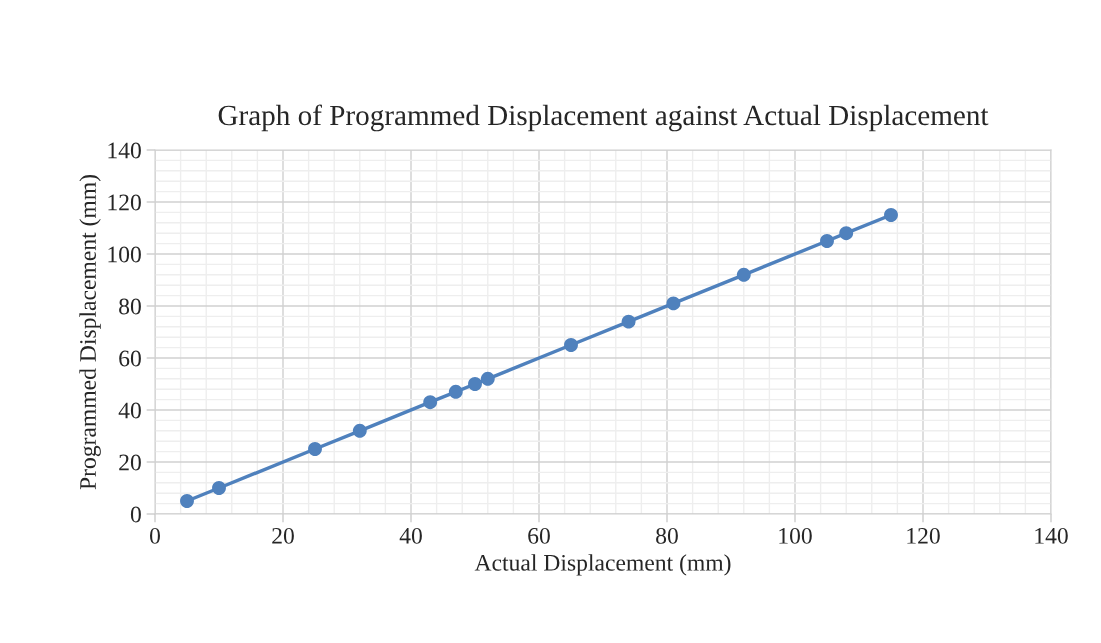 The image size is (1101, 643). What do you see at coordinates (795, 535) in the screenshot?
I see `x-tick-label: 100` at bounding box center [795, 535].